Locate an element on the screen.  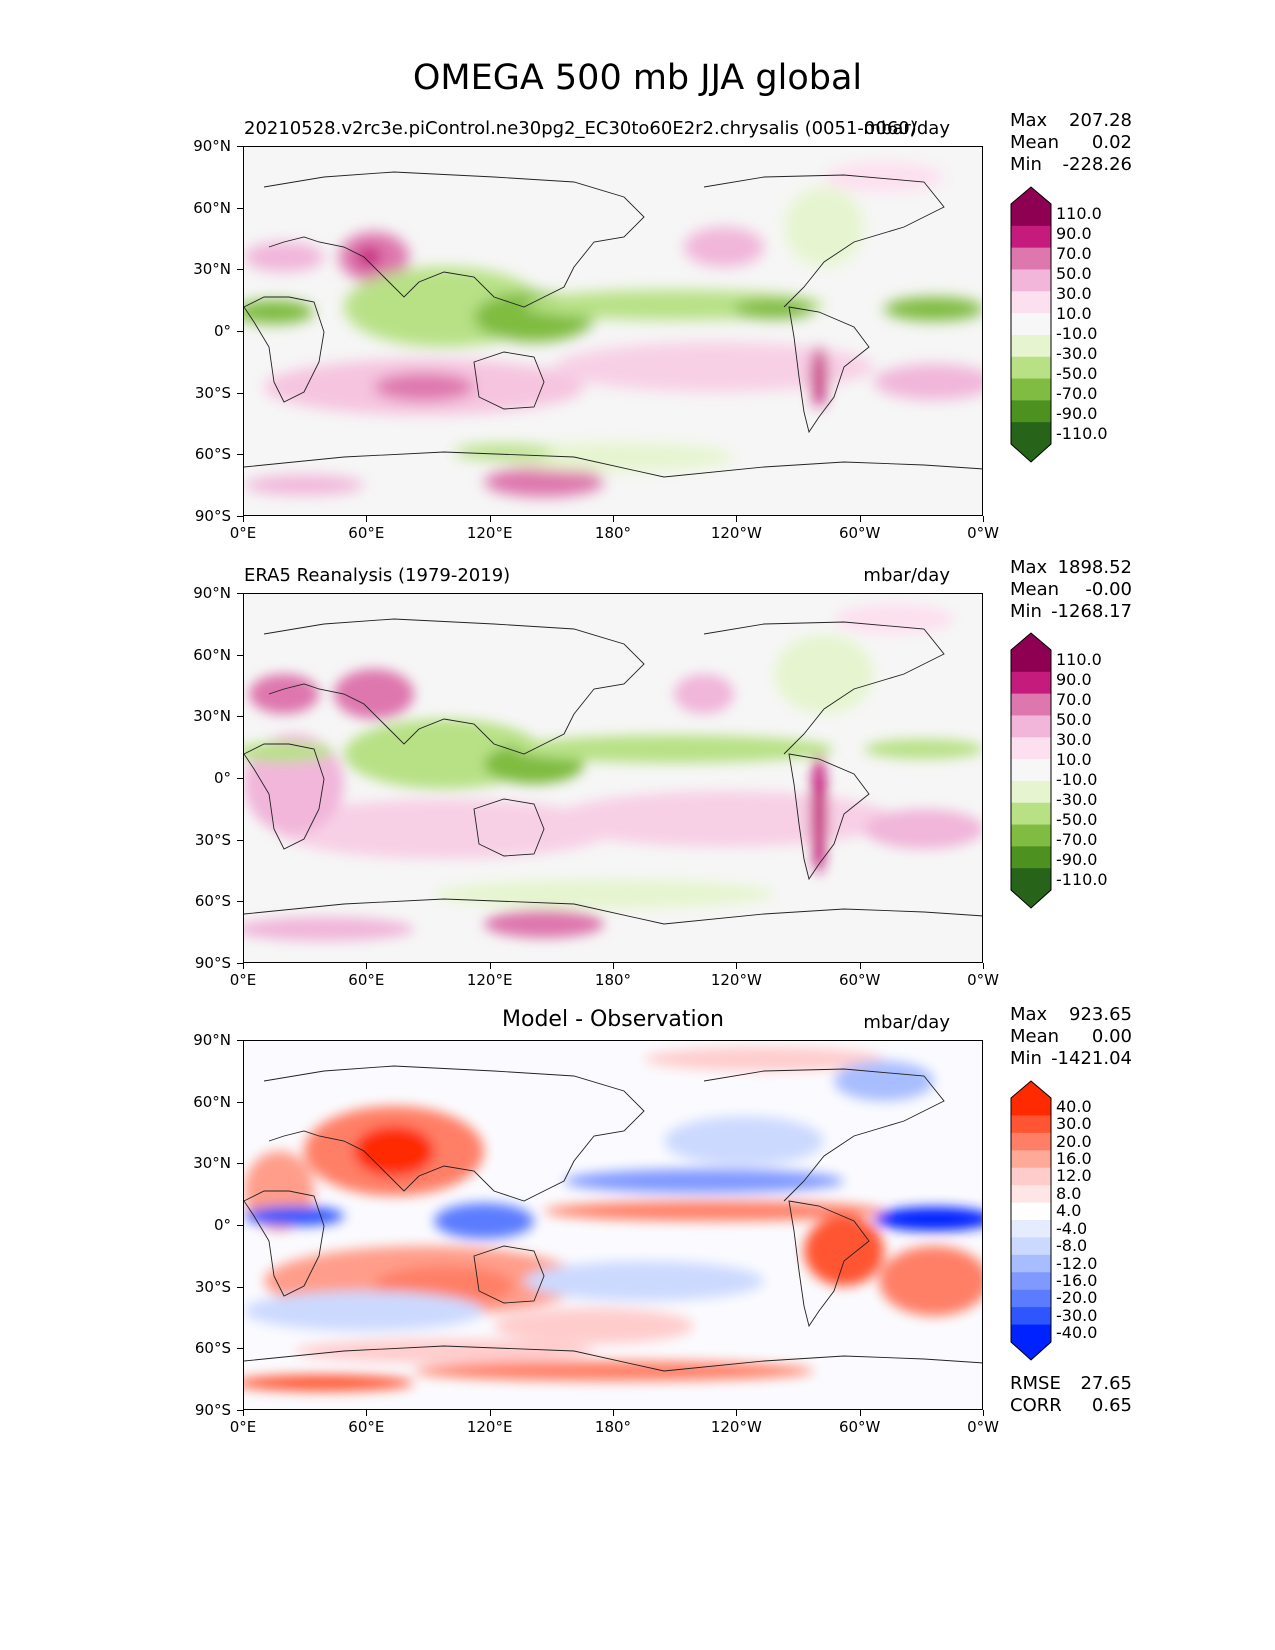
panel1-stats: Max 207.28 Mean 0.02 Min -228.26 is located at coordinates (1071, 143).